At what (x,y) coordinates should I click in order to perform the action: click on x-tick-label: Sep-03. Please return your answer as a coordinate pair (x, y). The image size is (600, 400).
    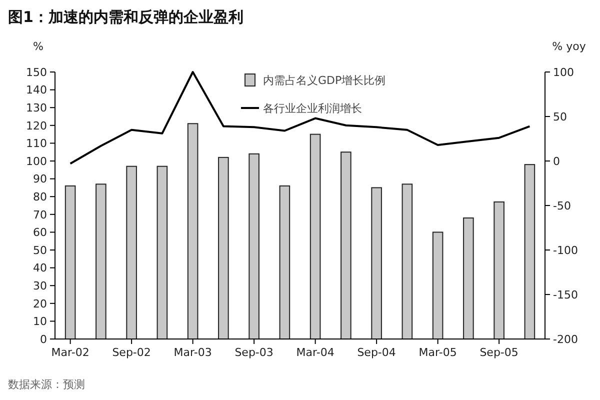
    Looking at the image, I should click on (254, 352).